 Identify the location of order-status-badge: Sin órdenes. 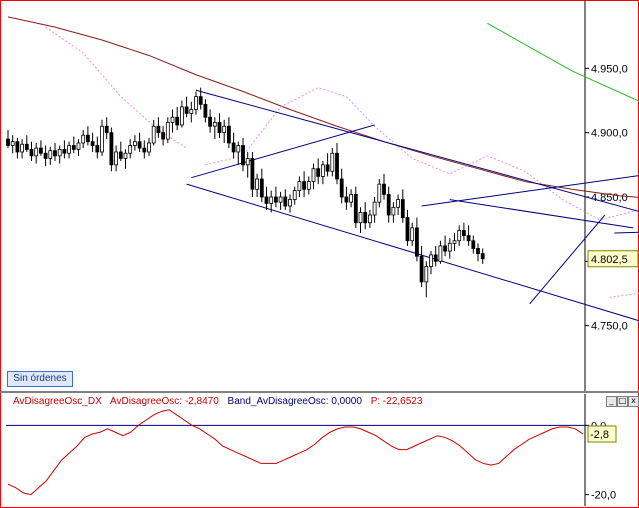
(40, 379).